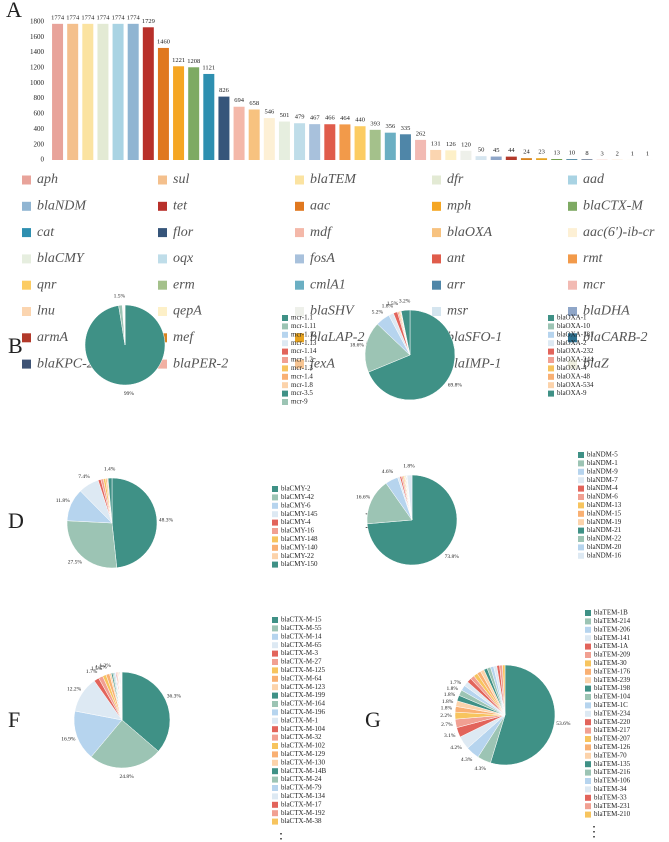 This screenshot has height=842, width=669. I want to click on value-label: 466, so click(330, 118).